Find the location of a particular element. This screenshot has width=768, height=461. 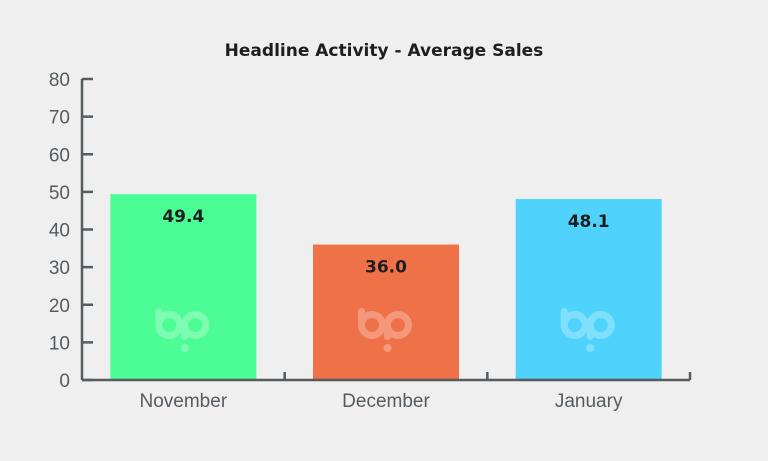

x-tick-label: December is located at coordinates (386, 401).